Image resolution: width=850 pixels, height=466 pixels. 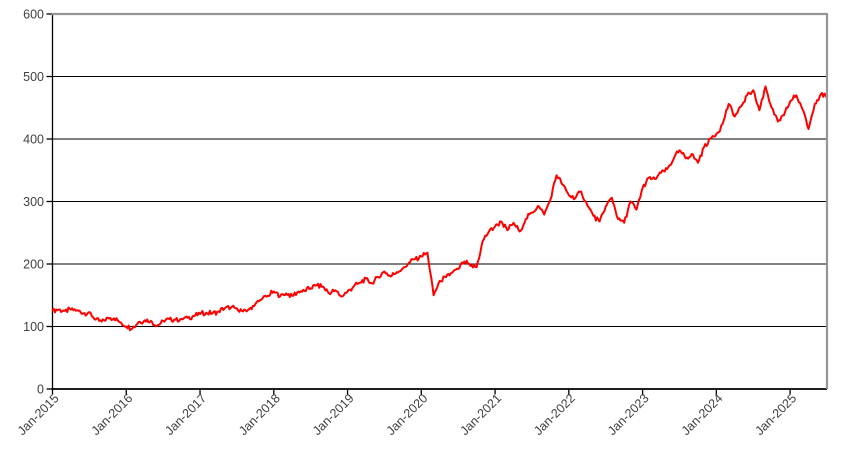 What do you see at coordinates (33, 265) in the screenshot?
I see `y-tick-label: 200` at bounding box center [33, 265].